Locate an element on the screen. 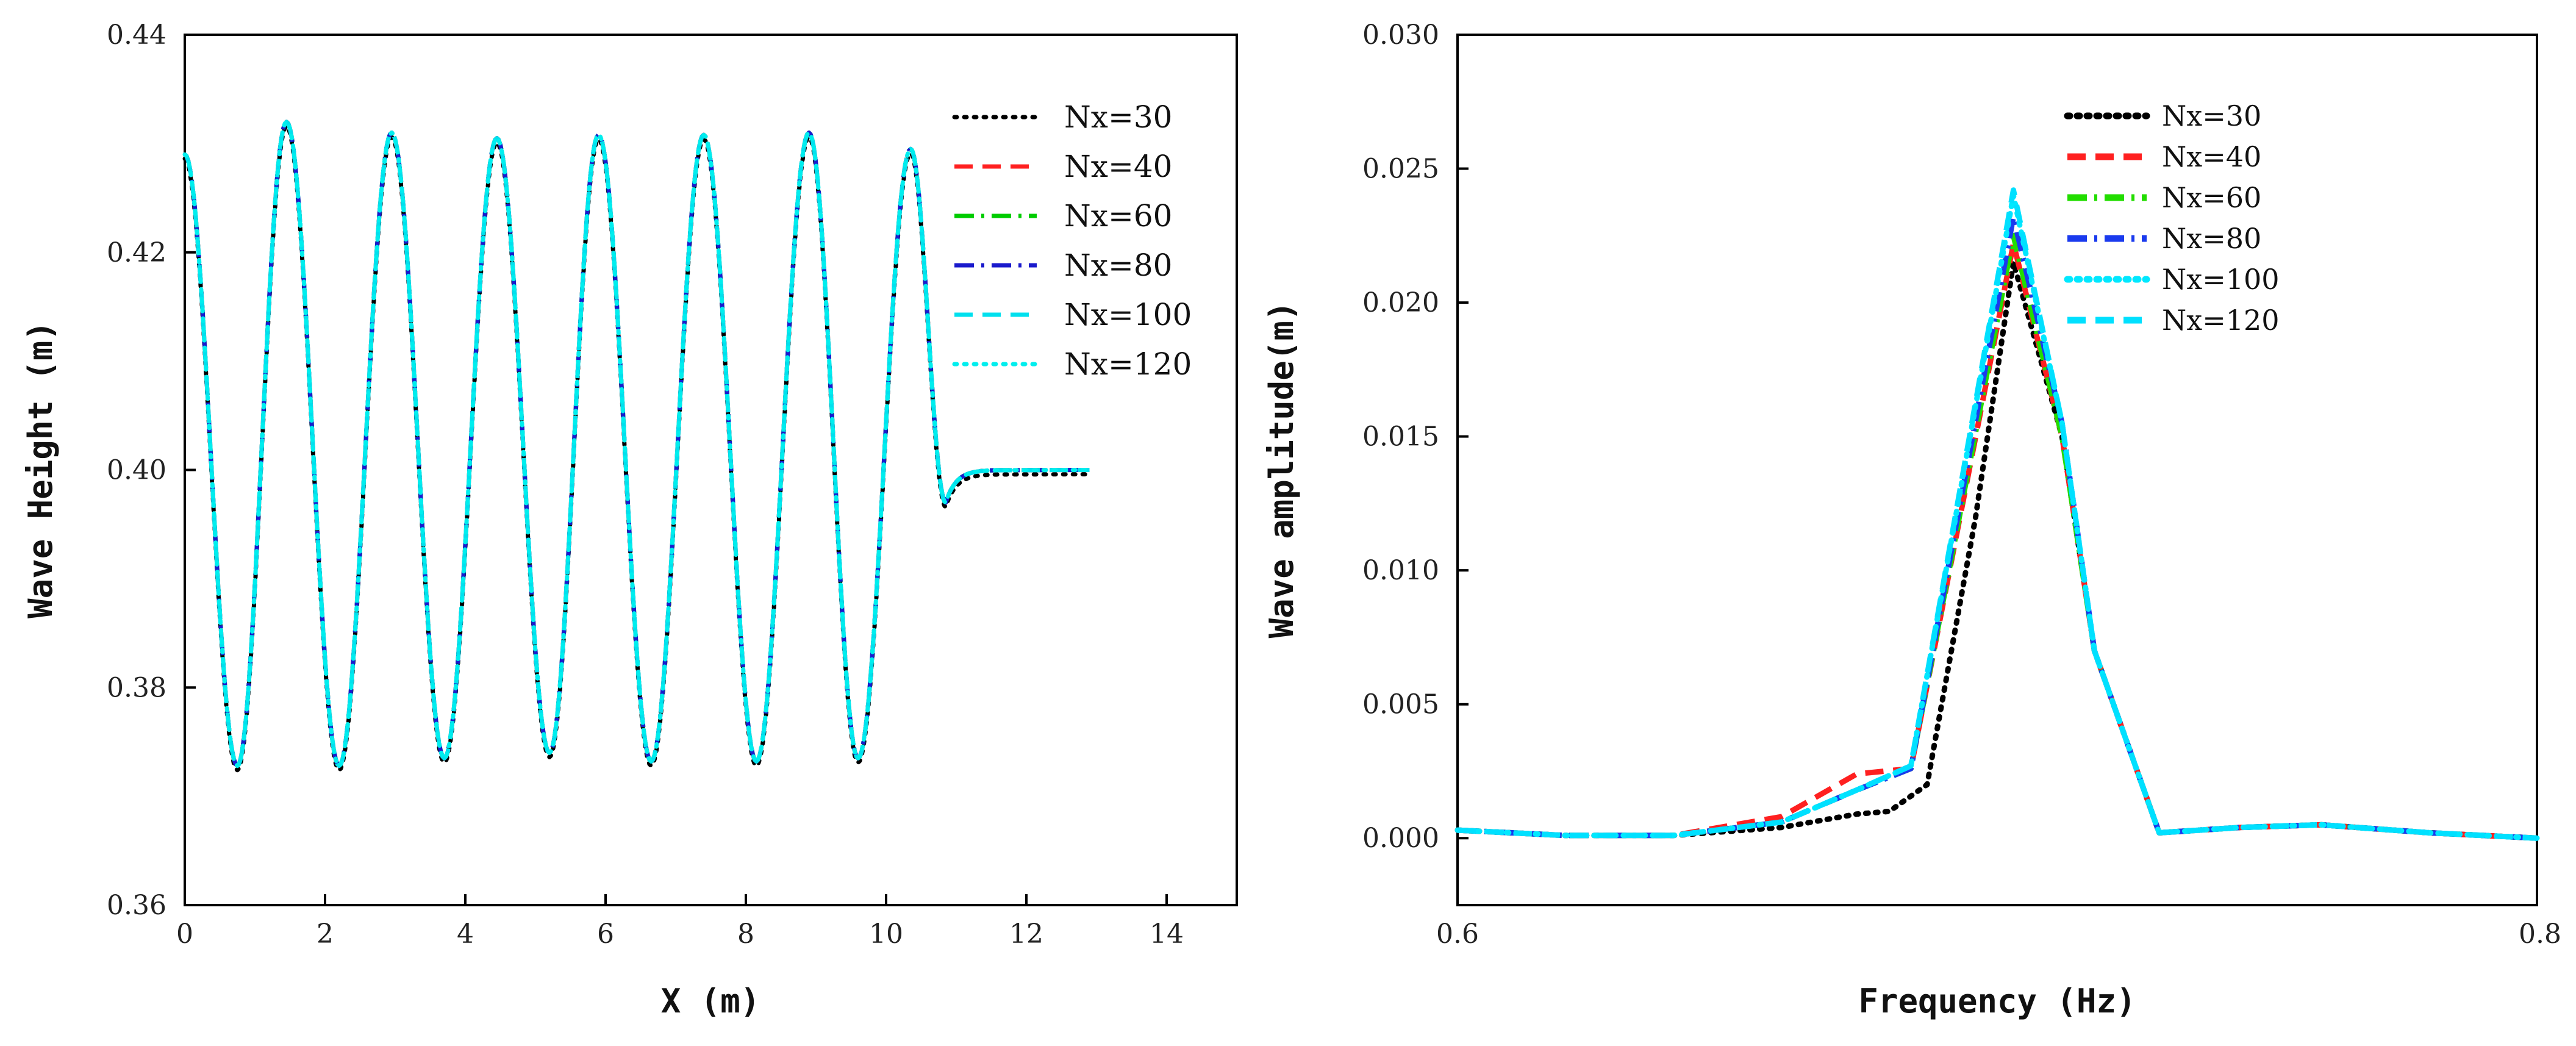 Image resolution: width=2576 pixels, height=1046 pixels. x-tick-label: 4 is located at coordinates (466, 934).